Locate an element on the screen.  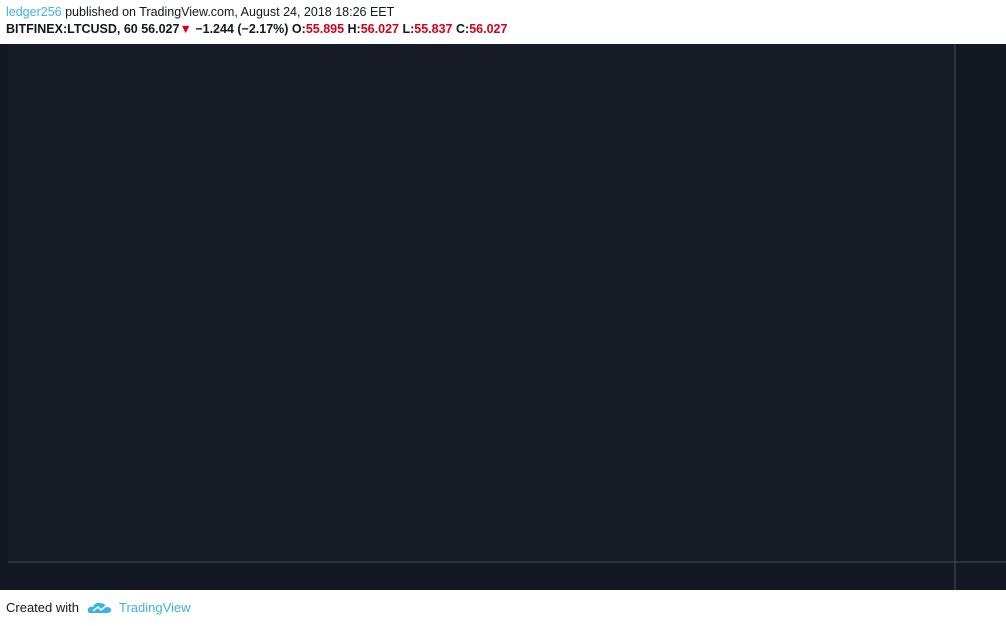
open-value: 55.895 is located at coordinates (325, 29).